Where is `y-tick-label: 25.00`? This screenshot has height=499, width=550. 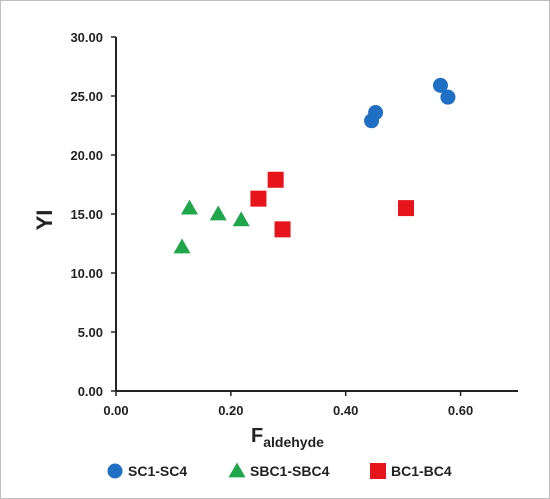
y-tick-label: 25.00 is located at coordinates (86, 96).